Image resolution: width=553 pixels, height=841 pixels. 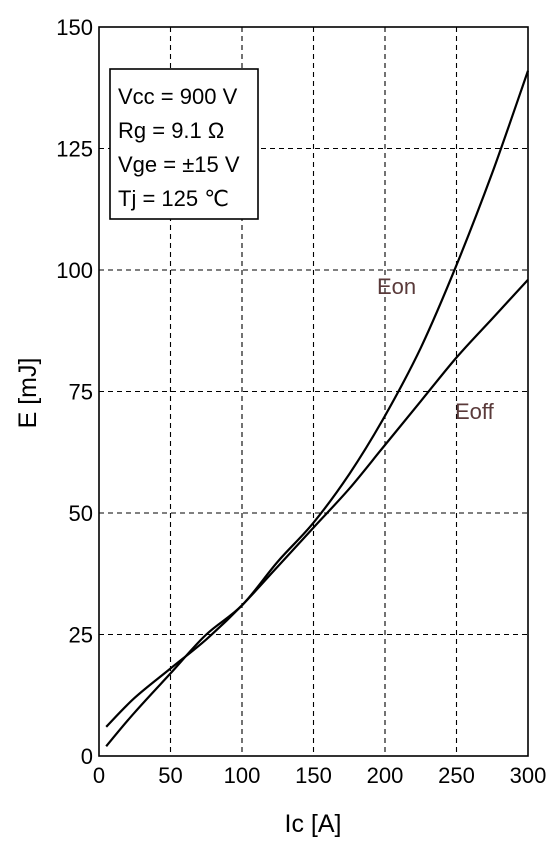 I want to click on condition-vcc: Vcc = 900 V, so click(x=178, y=96).